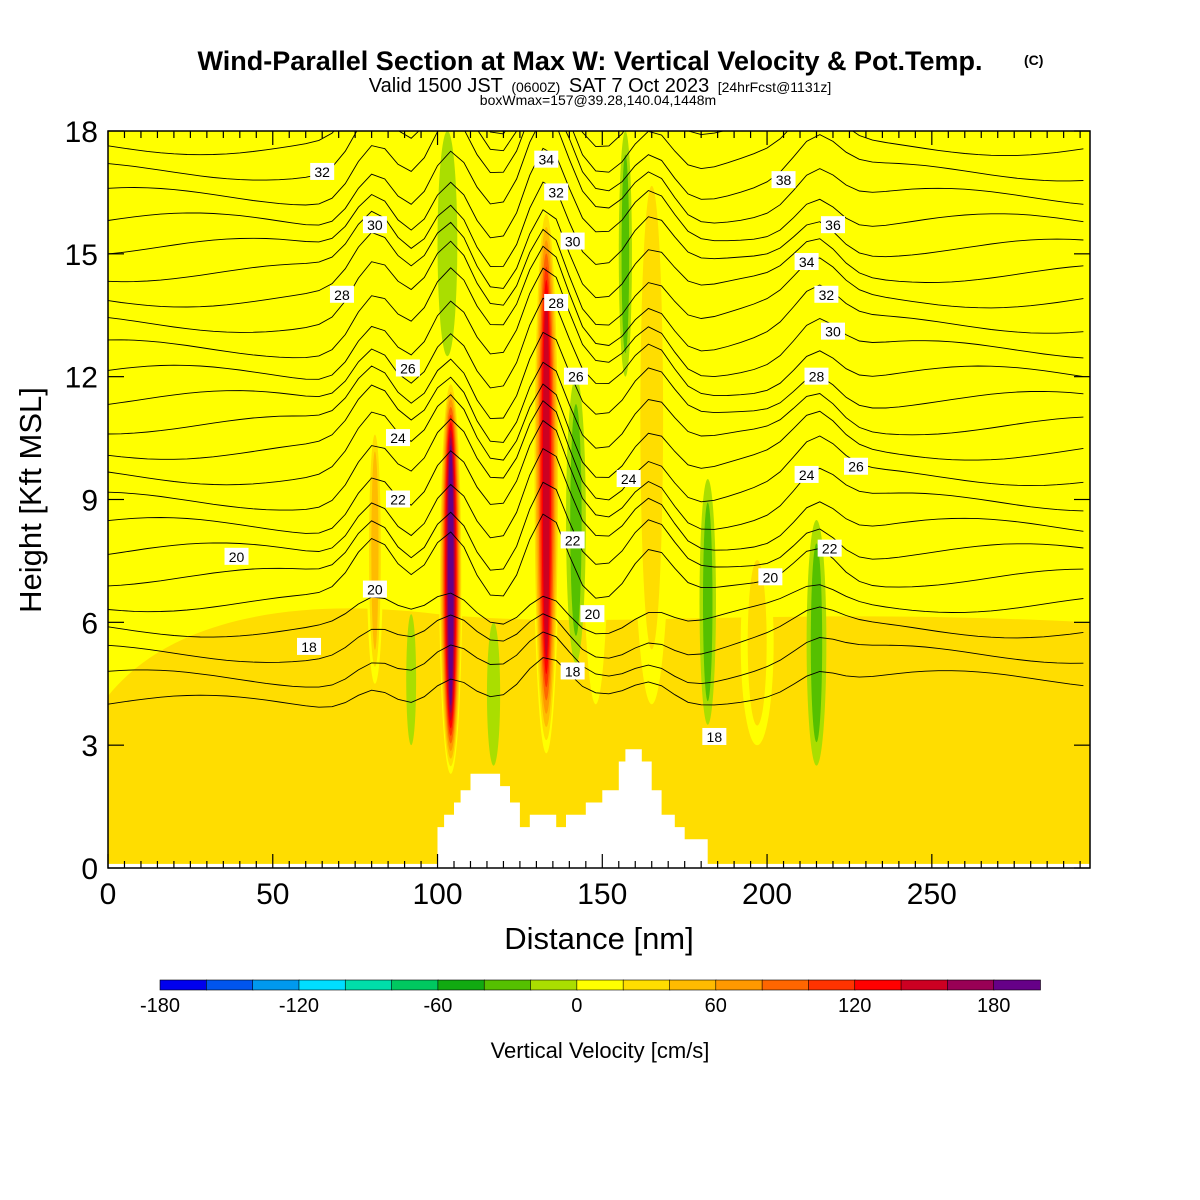 Image resolution: width=1200 pixels, height=1200 pixels. Describe the element at coordinates (599, 938) in the screenshot. I see `x-axis-label: Distance [nm]` at that location.